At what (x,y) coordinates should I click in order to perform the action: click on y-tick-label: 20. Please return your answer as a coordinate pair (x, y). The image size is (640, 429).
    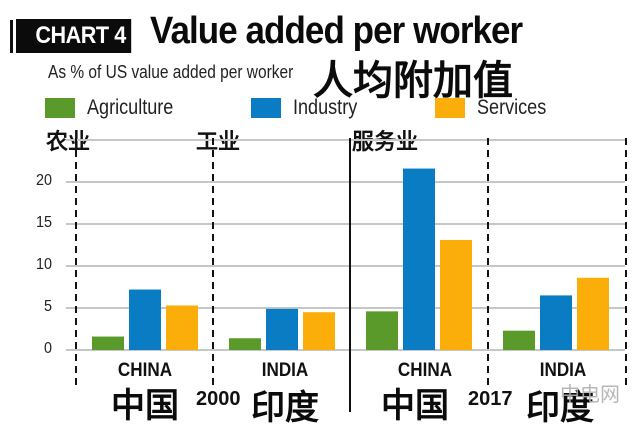
    Looking at the image, I should click on (43, 180).